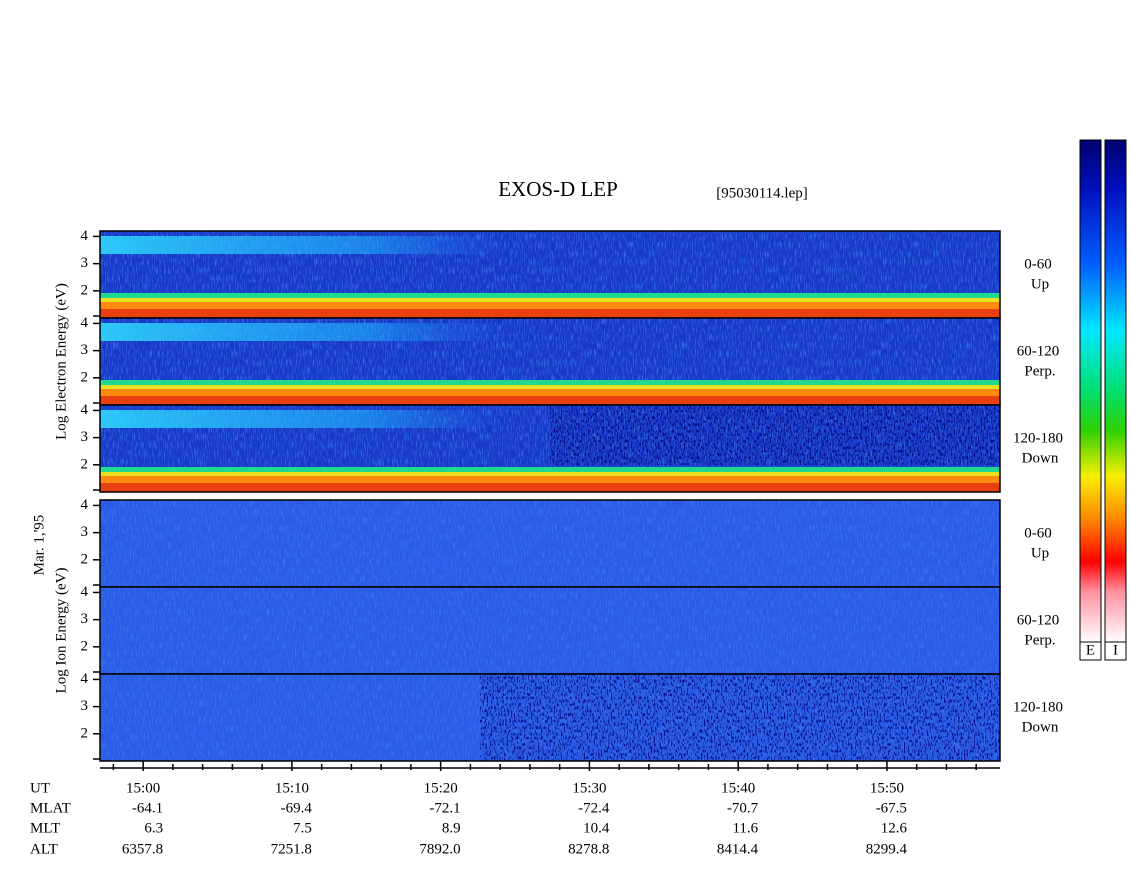  I want to click on colorbar-label: I, so click(1115, 650).